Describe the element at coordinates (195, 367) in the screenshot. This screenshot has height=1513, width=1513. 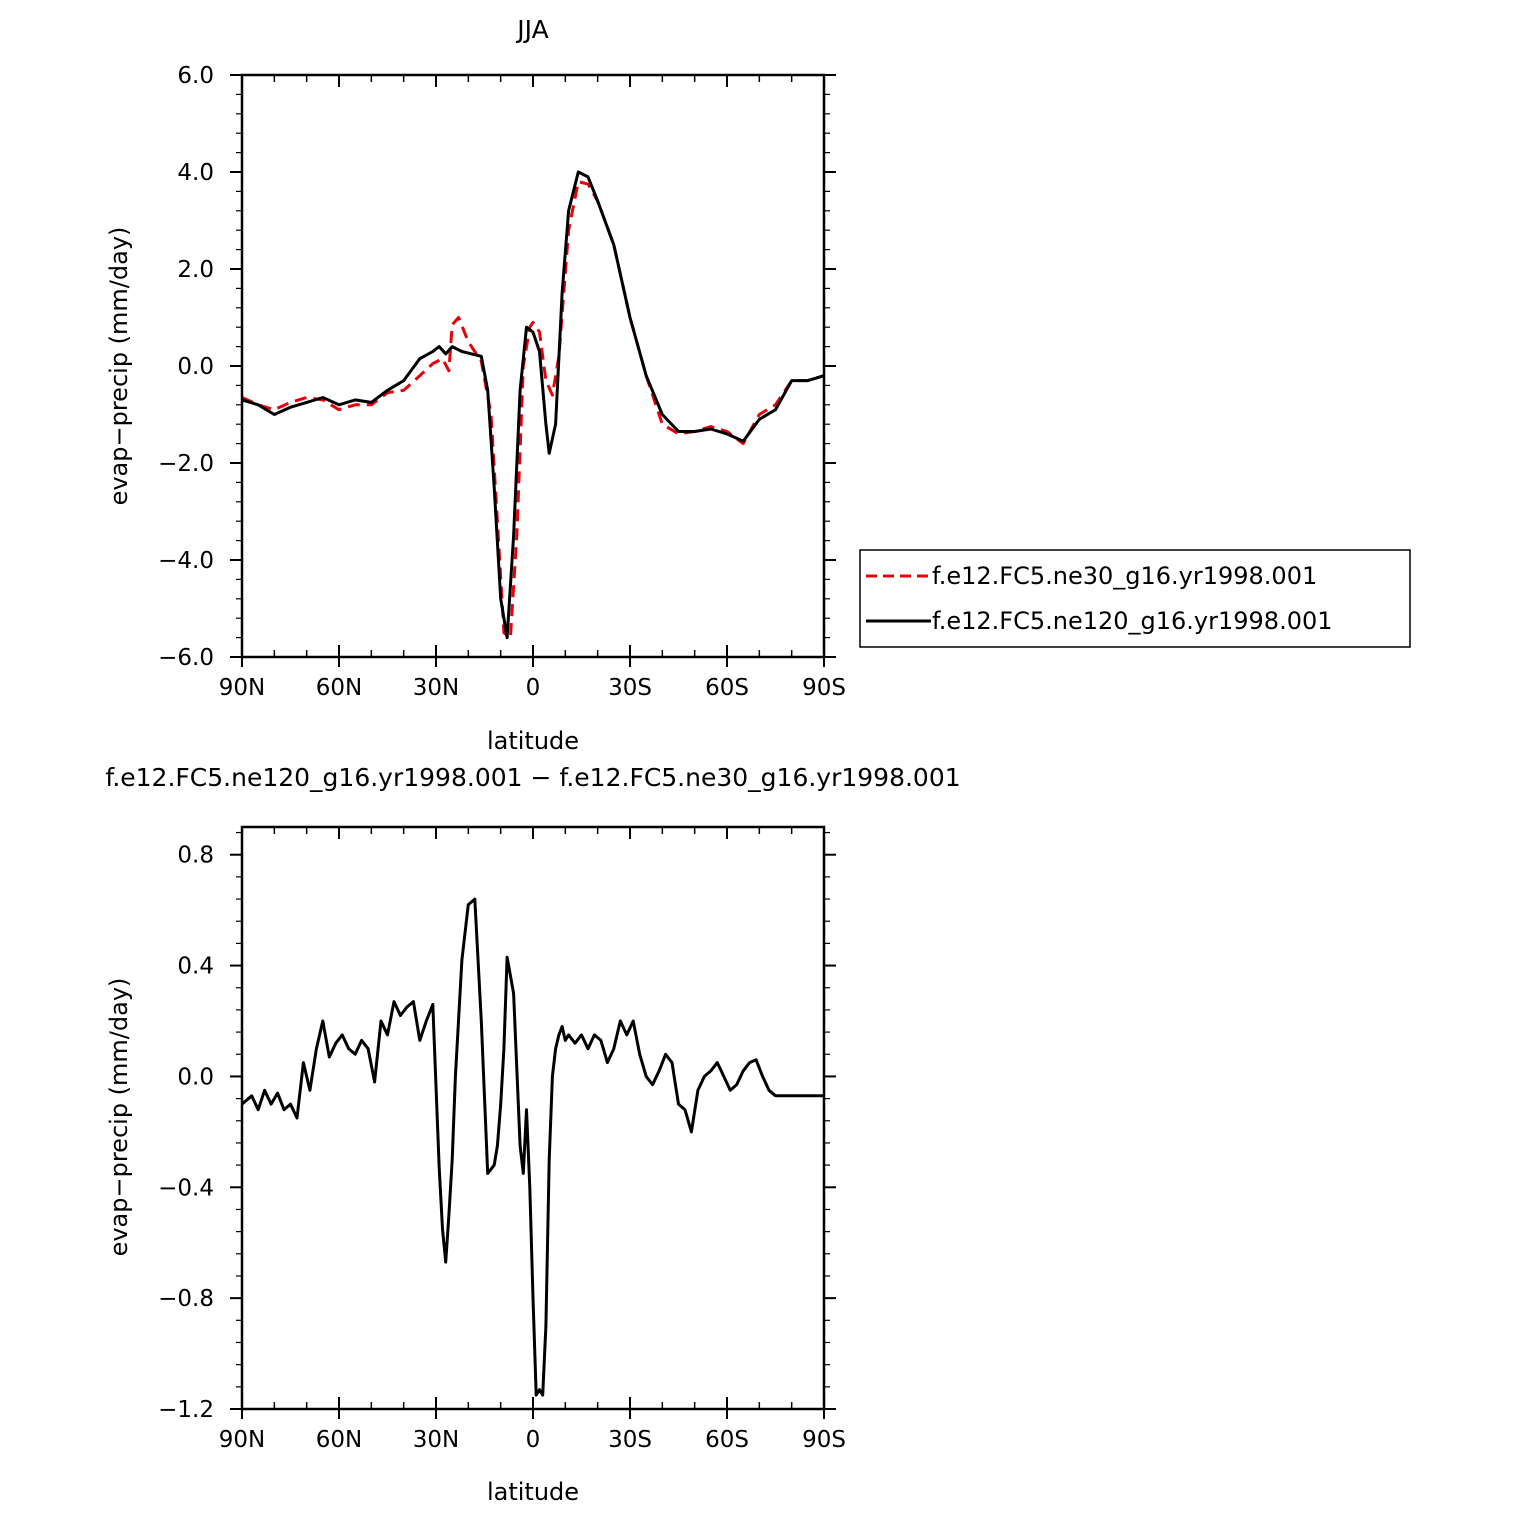
I see `top-y-tick-label: 0.0` at that location.